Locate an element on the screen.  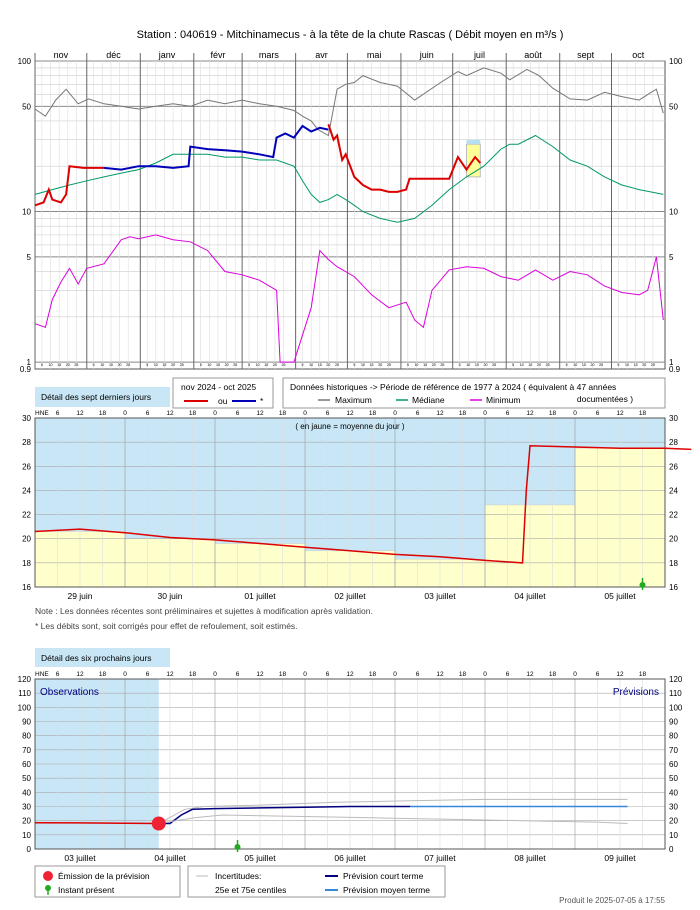
period-or-label: ou is located at coordinates (223, 401).